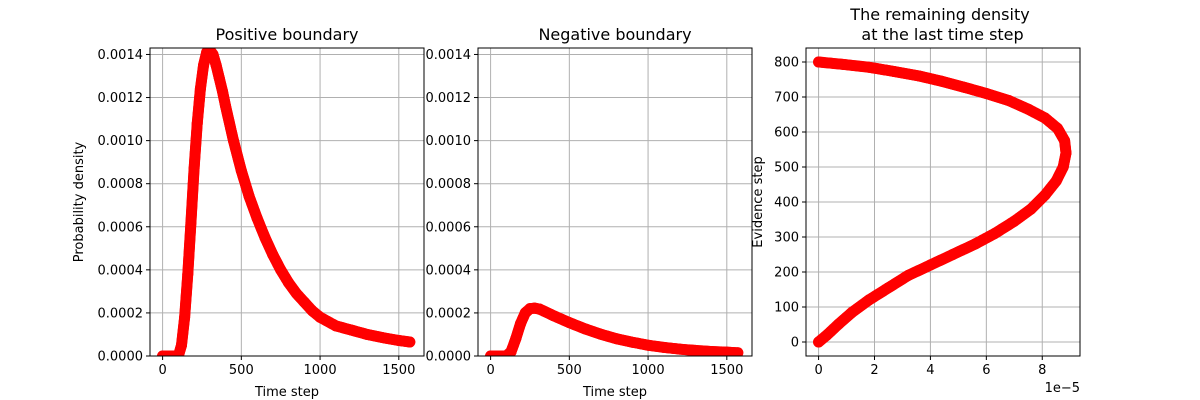 Image resolution: width=1200 pixels, height=400 pixels. Describe the element at coordinates (1062, 388) in the screenshot. I see `x-offset-label: 1e−5` at that location.